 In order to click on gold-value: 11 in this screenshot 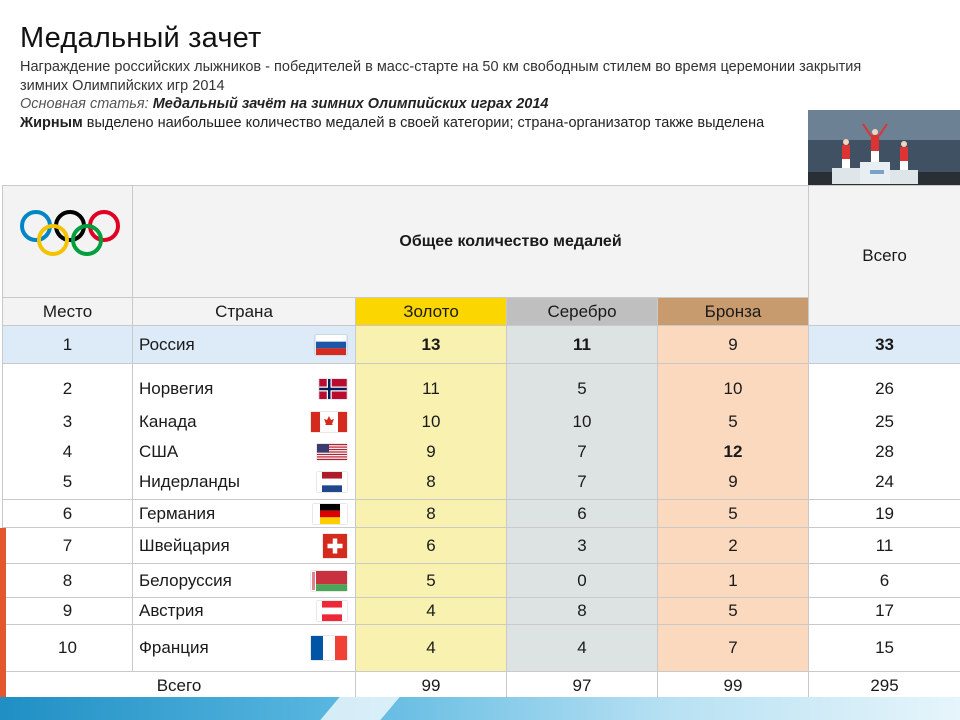, I will do `click(431, 388)`.